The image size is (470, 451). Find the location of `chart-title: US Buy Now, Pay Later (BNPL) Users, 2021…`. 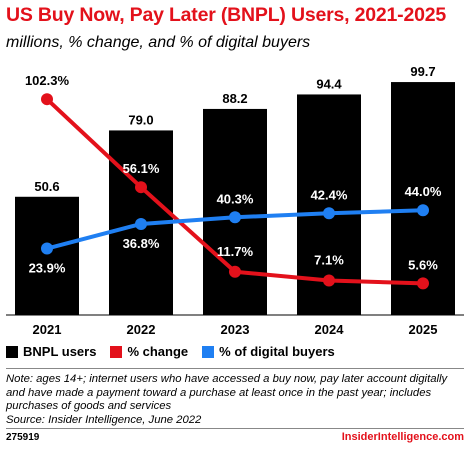

chart-title: US Buy Now, Pay Later (BNPL) Users, 2021… is located at coordinates (226, 15).